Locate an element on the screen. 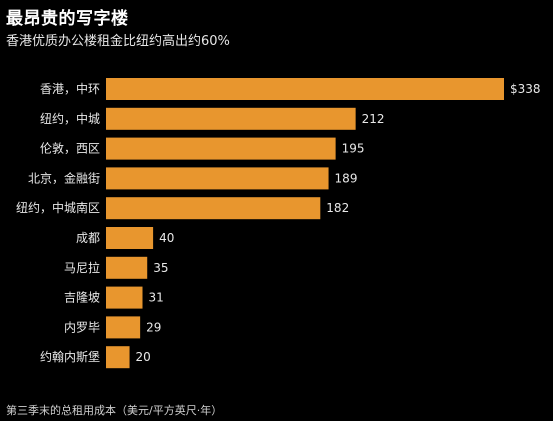 The width and height of the screenshot is (553, 421). category-label: 内罗毕 is located at coordinates (82, 327).